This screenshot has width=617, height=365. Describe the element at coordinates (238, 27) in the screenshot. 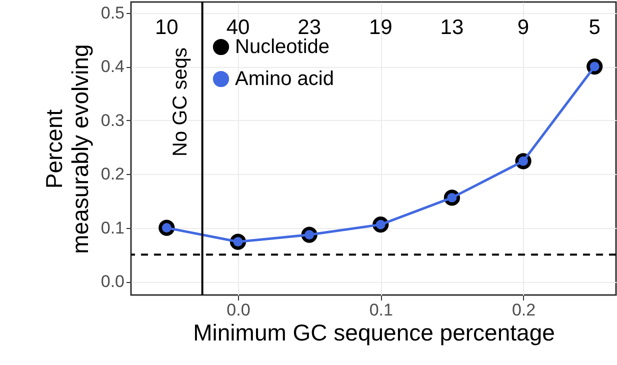

I see `annotation: 40` at that location.